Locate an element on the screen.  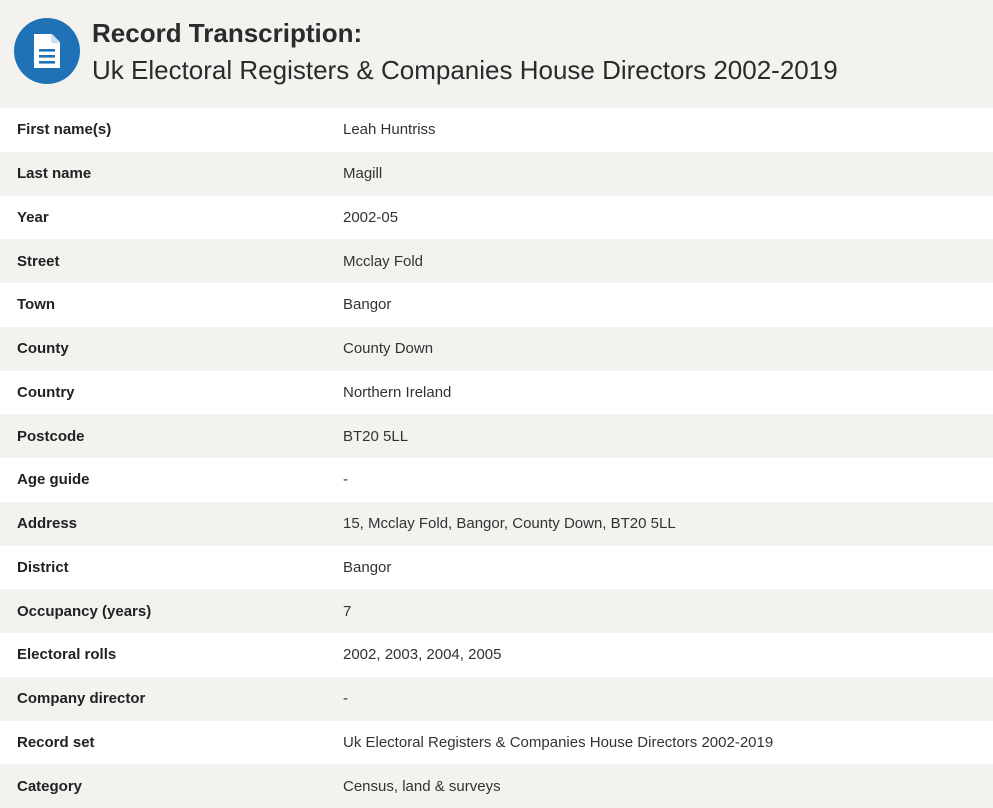
field-value: 2002-05 is located at coordinates (371, 217).